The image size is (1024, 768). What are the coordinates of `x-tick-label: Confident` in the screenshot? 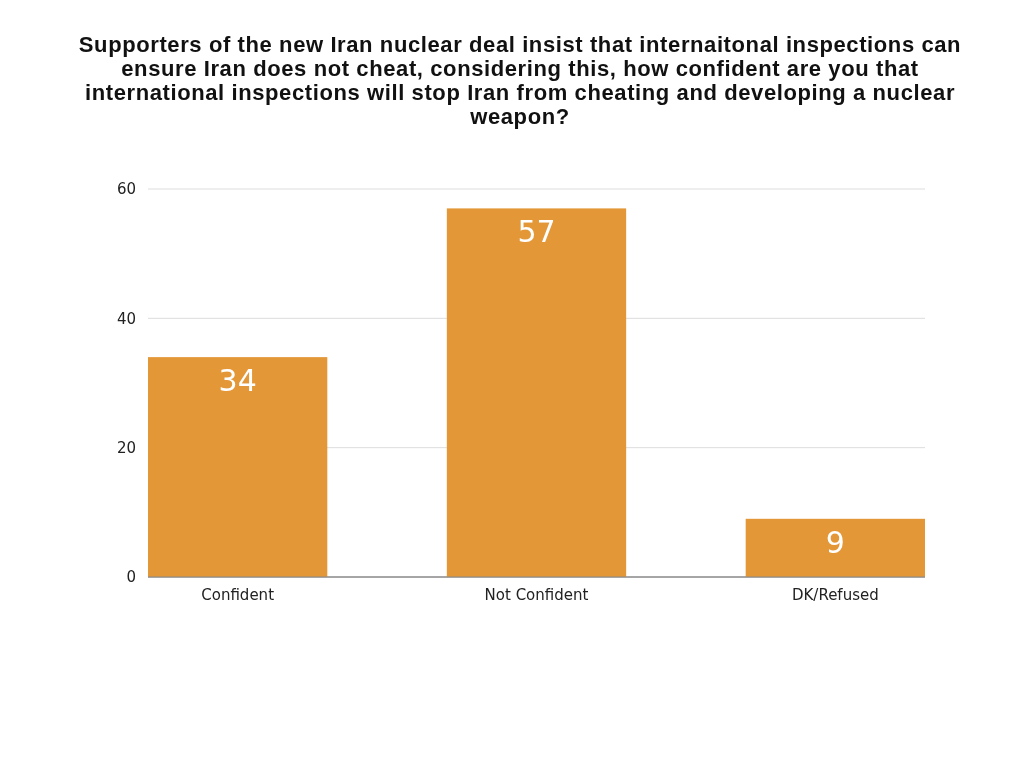 It's located at (238, 595).